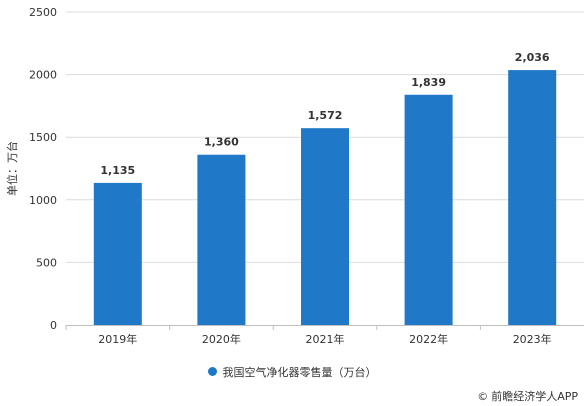 The image size is (584, 406). I want to click on x-tick-label: 2023年, so click(532, 339).